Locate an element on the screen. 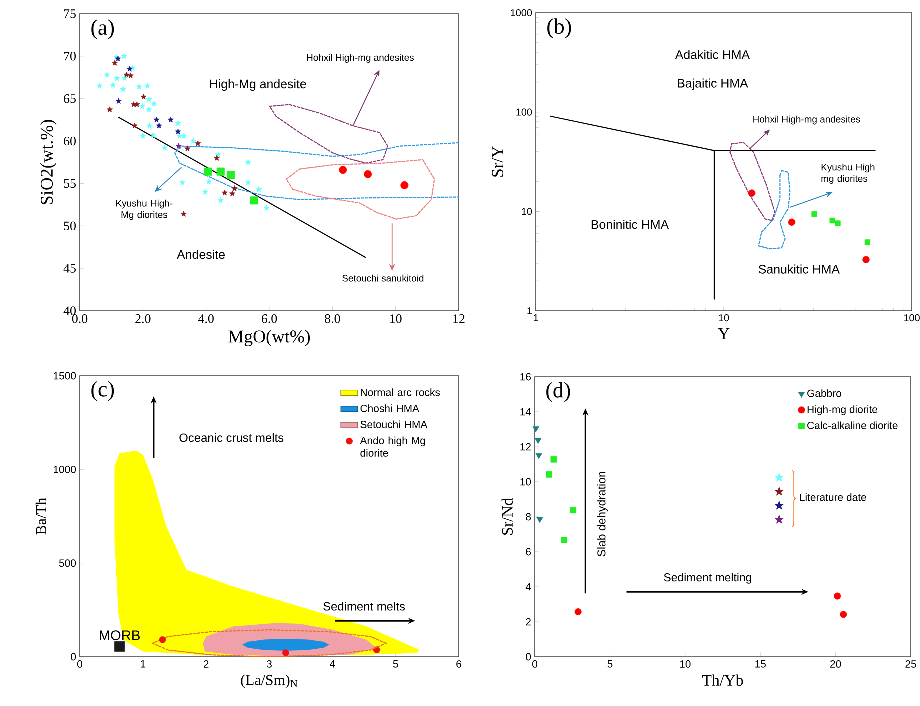  annotation: Oceanic crust melts is located at coordinates (232, 437).